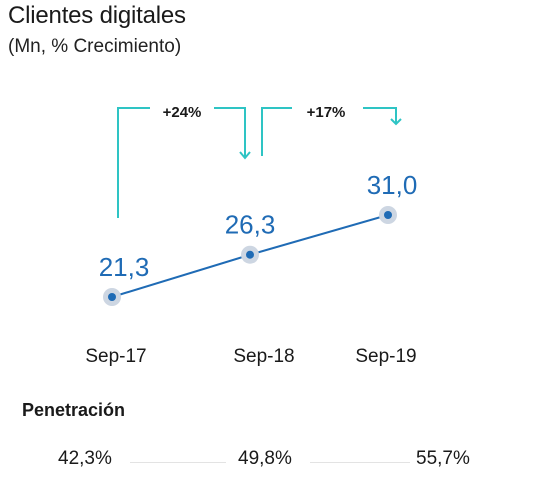 The width and height of the screenshot is (550, 501). Describe the element at coordinates (385, 356) in the screenshot. I see `x-tick-label: Sep-19` at that location.